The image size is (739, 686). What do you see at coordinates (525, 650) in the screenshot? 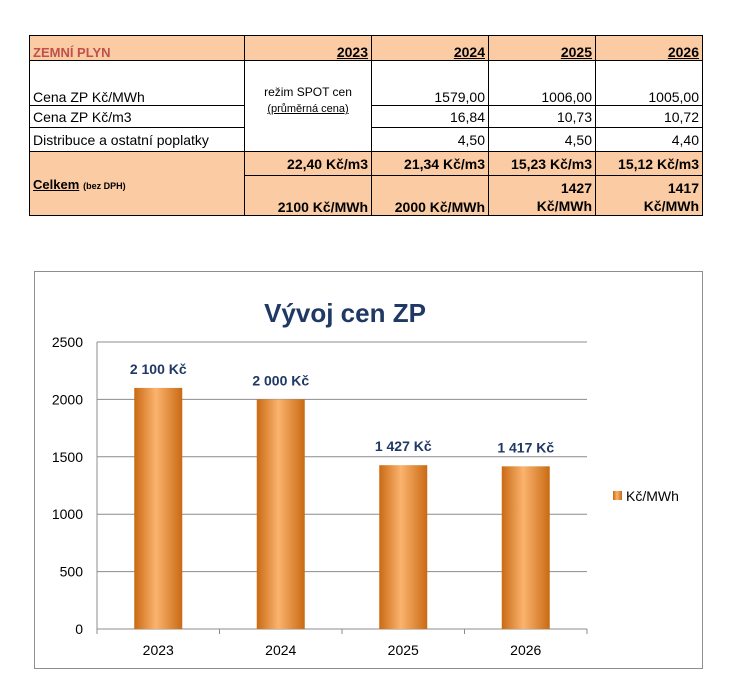
I see `x-tick-label: 2026` at bounding box center [525, 650].